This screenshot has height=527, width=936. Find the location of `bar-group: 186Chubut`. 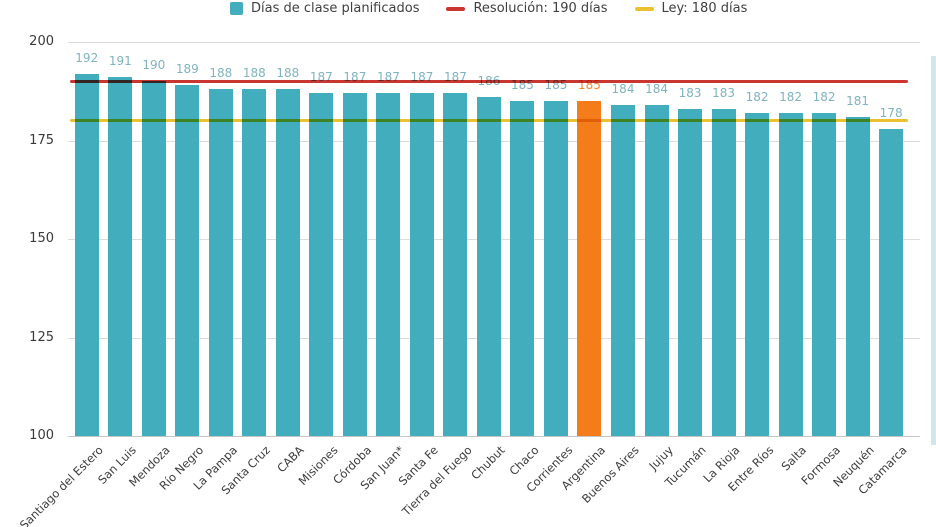

bar-group: 186Chubut is located at coordinates (487, 262).